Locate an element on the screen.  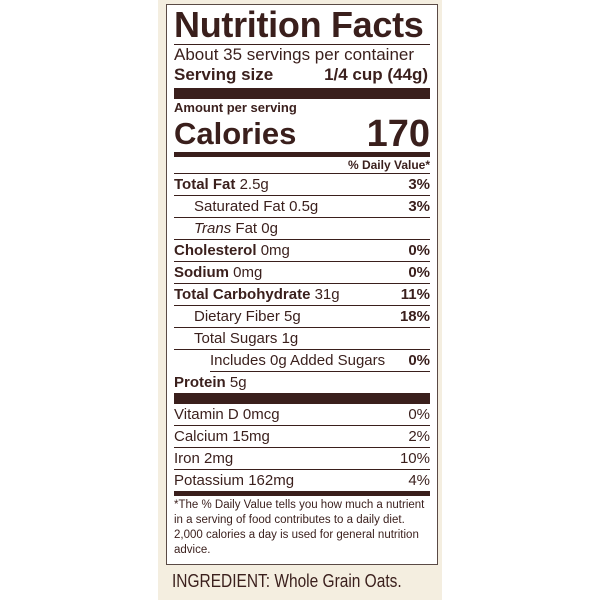
nutrient-row: Saturated Fat 0.5g 3% is located at coordinates (302, 207).